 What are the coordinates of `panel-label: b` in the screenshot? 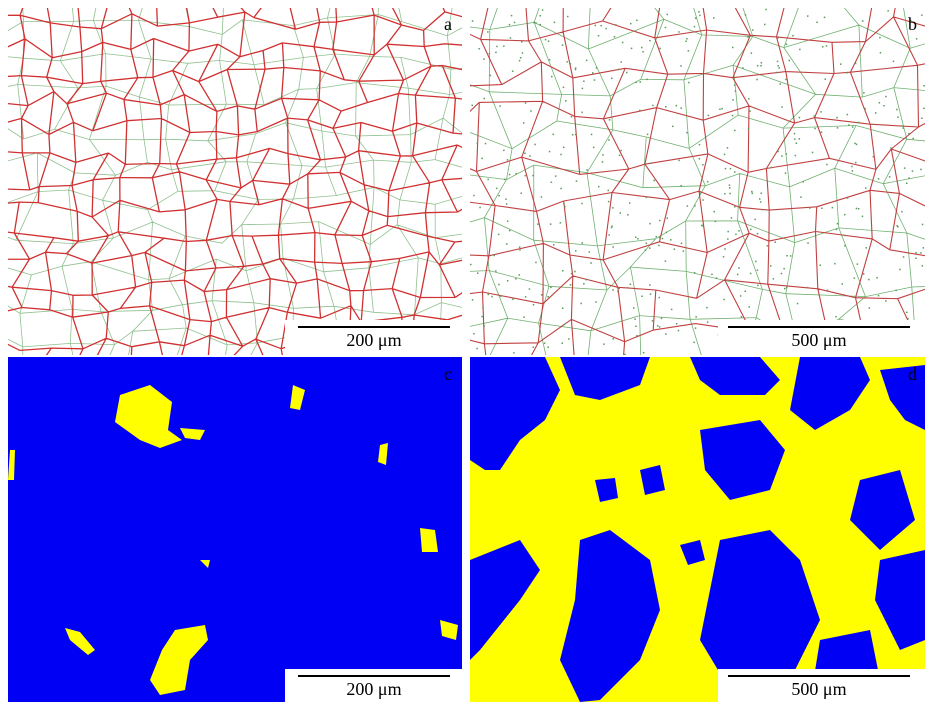 It's located at (912, 24).